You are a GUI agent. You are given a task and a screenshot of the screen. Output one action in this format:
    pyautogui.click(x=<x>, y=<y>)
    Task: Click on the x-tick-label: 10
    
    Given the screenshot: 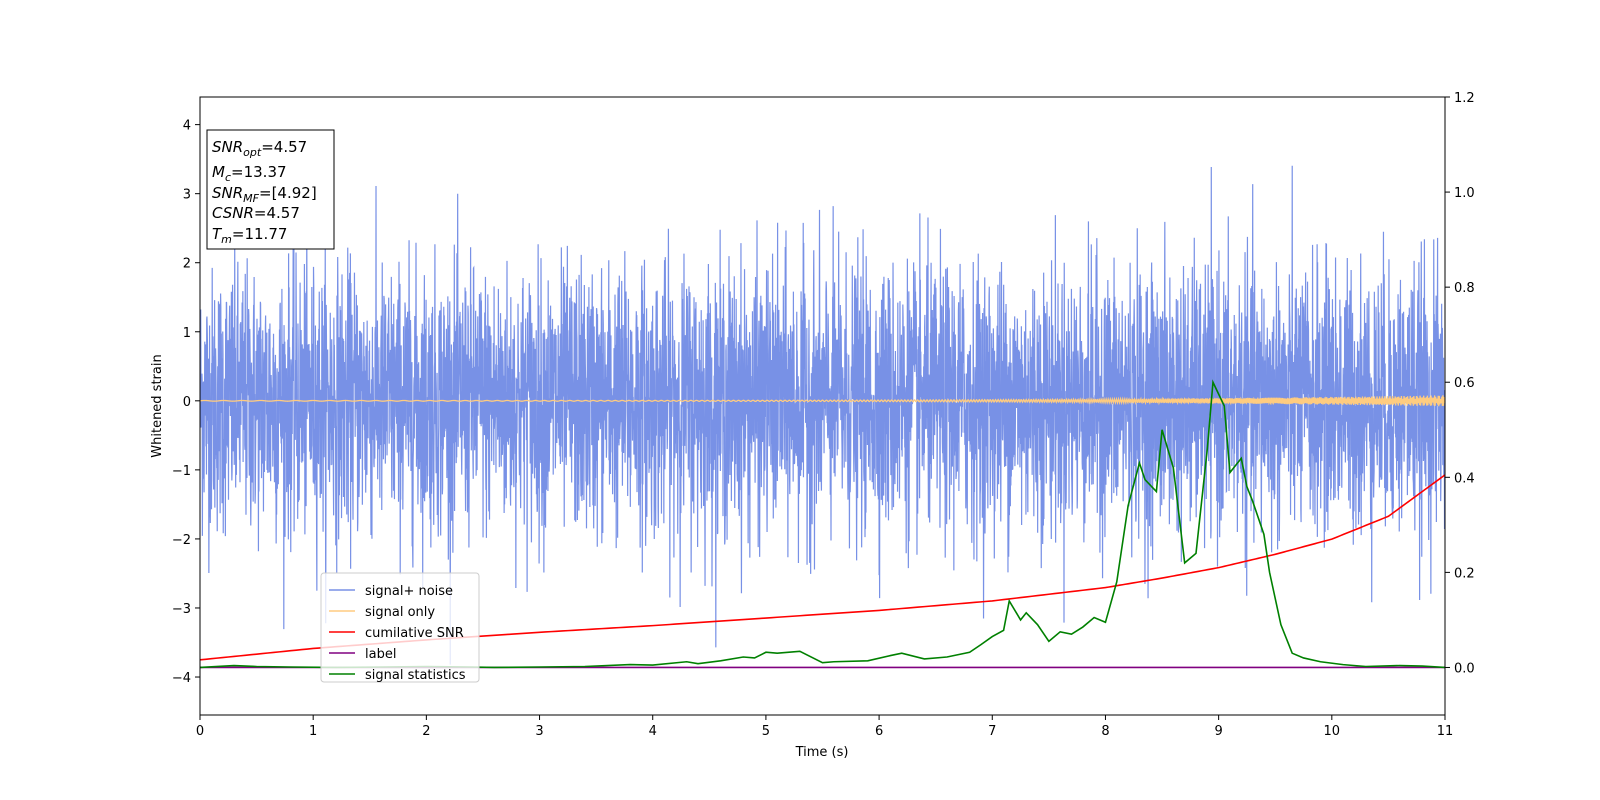 What is the action you would take?
    pyautogui.click(x=1332, y=731)
    